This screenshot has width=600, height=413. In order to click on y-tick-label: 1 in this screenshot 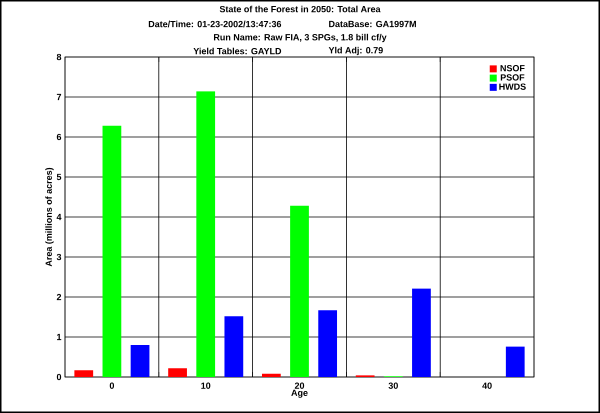, I will do `click(59, 337)`.